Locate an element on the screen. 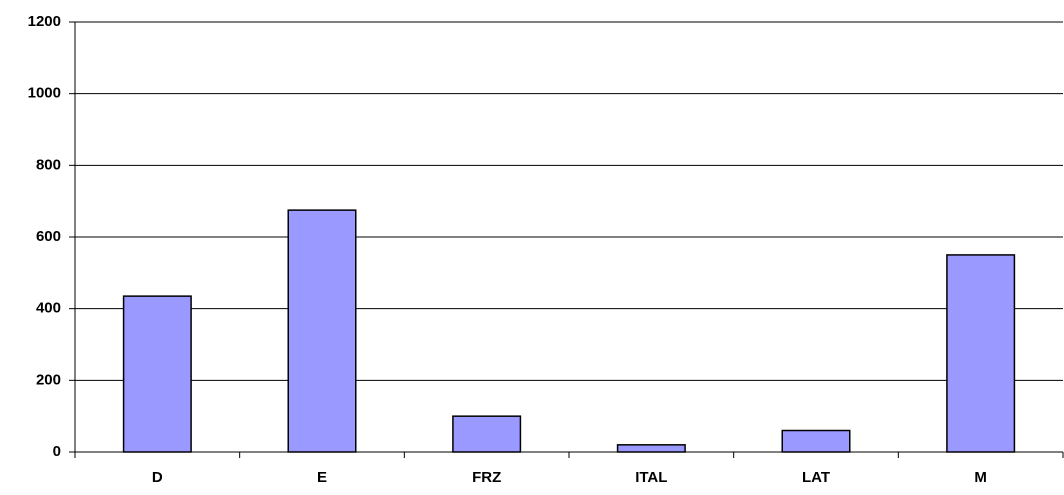 This screenshot has height=495, width=1064. y-tick-label: 800 is located at coordinates (48, 164).